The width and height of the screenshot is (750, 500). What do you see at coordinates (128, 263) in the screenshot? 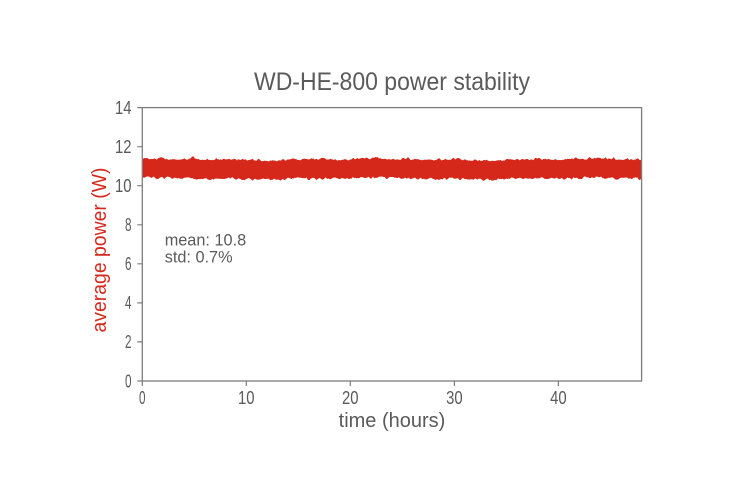
I see `svg-text: 6` at bounding box center [128, 263].